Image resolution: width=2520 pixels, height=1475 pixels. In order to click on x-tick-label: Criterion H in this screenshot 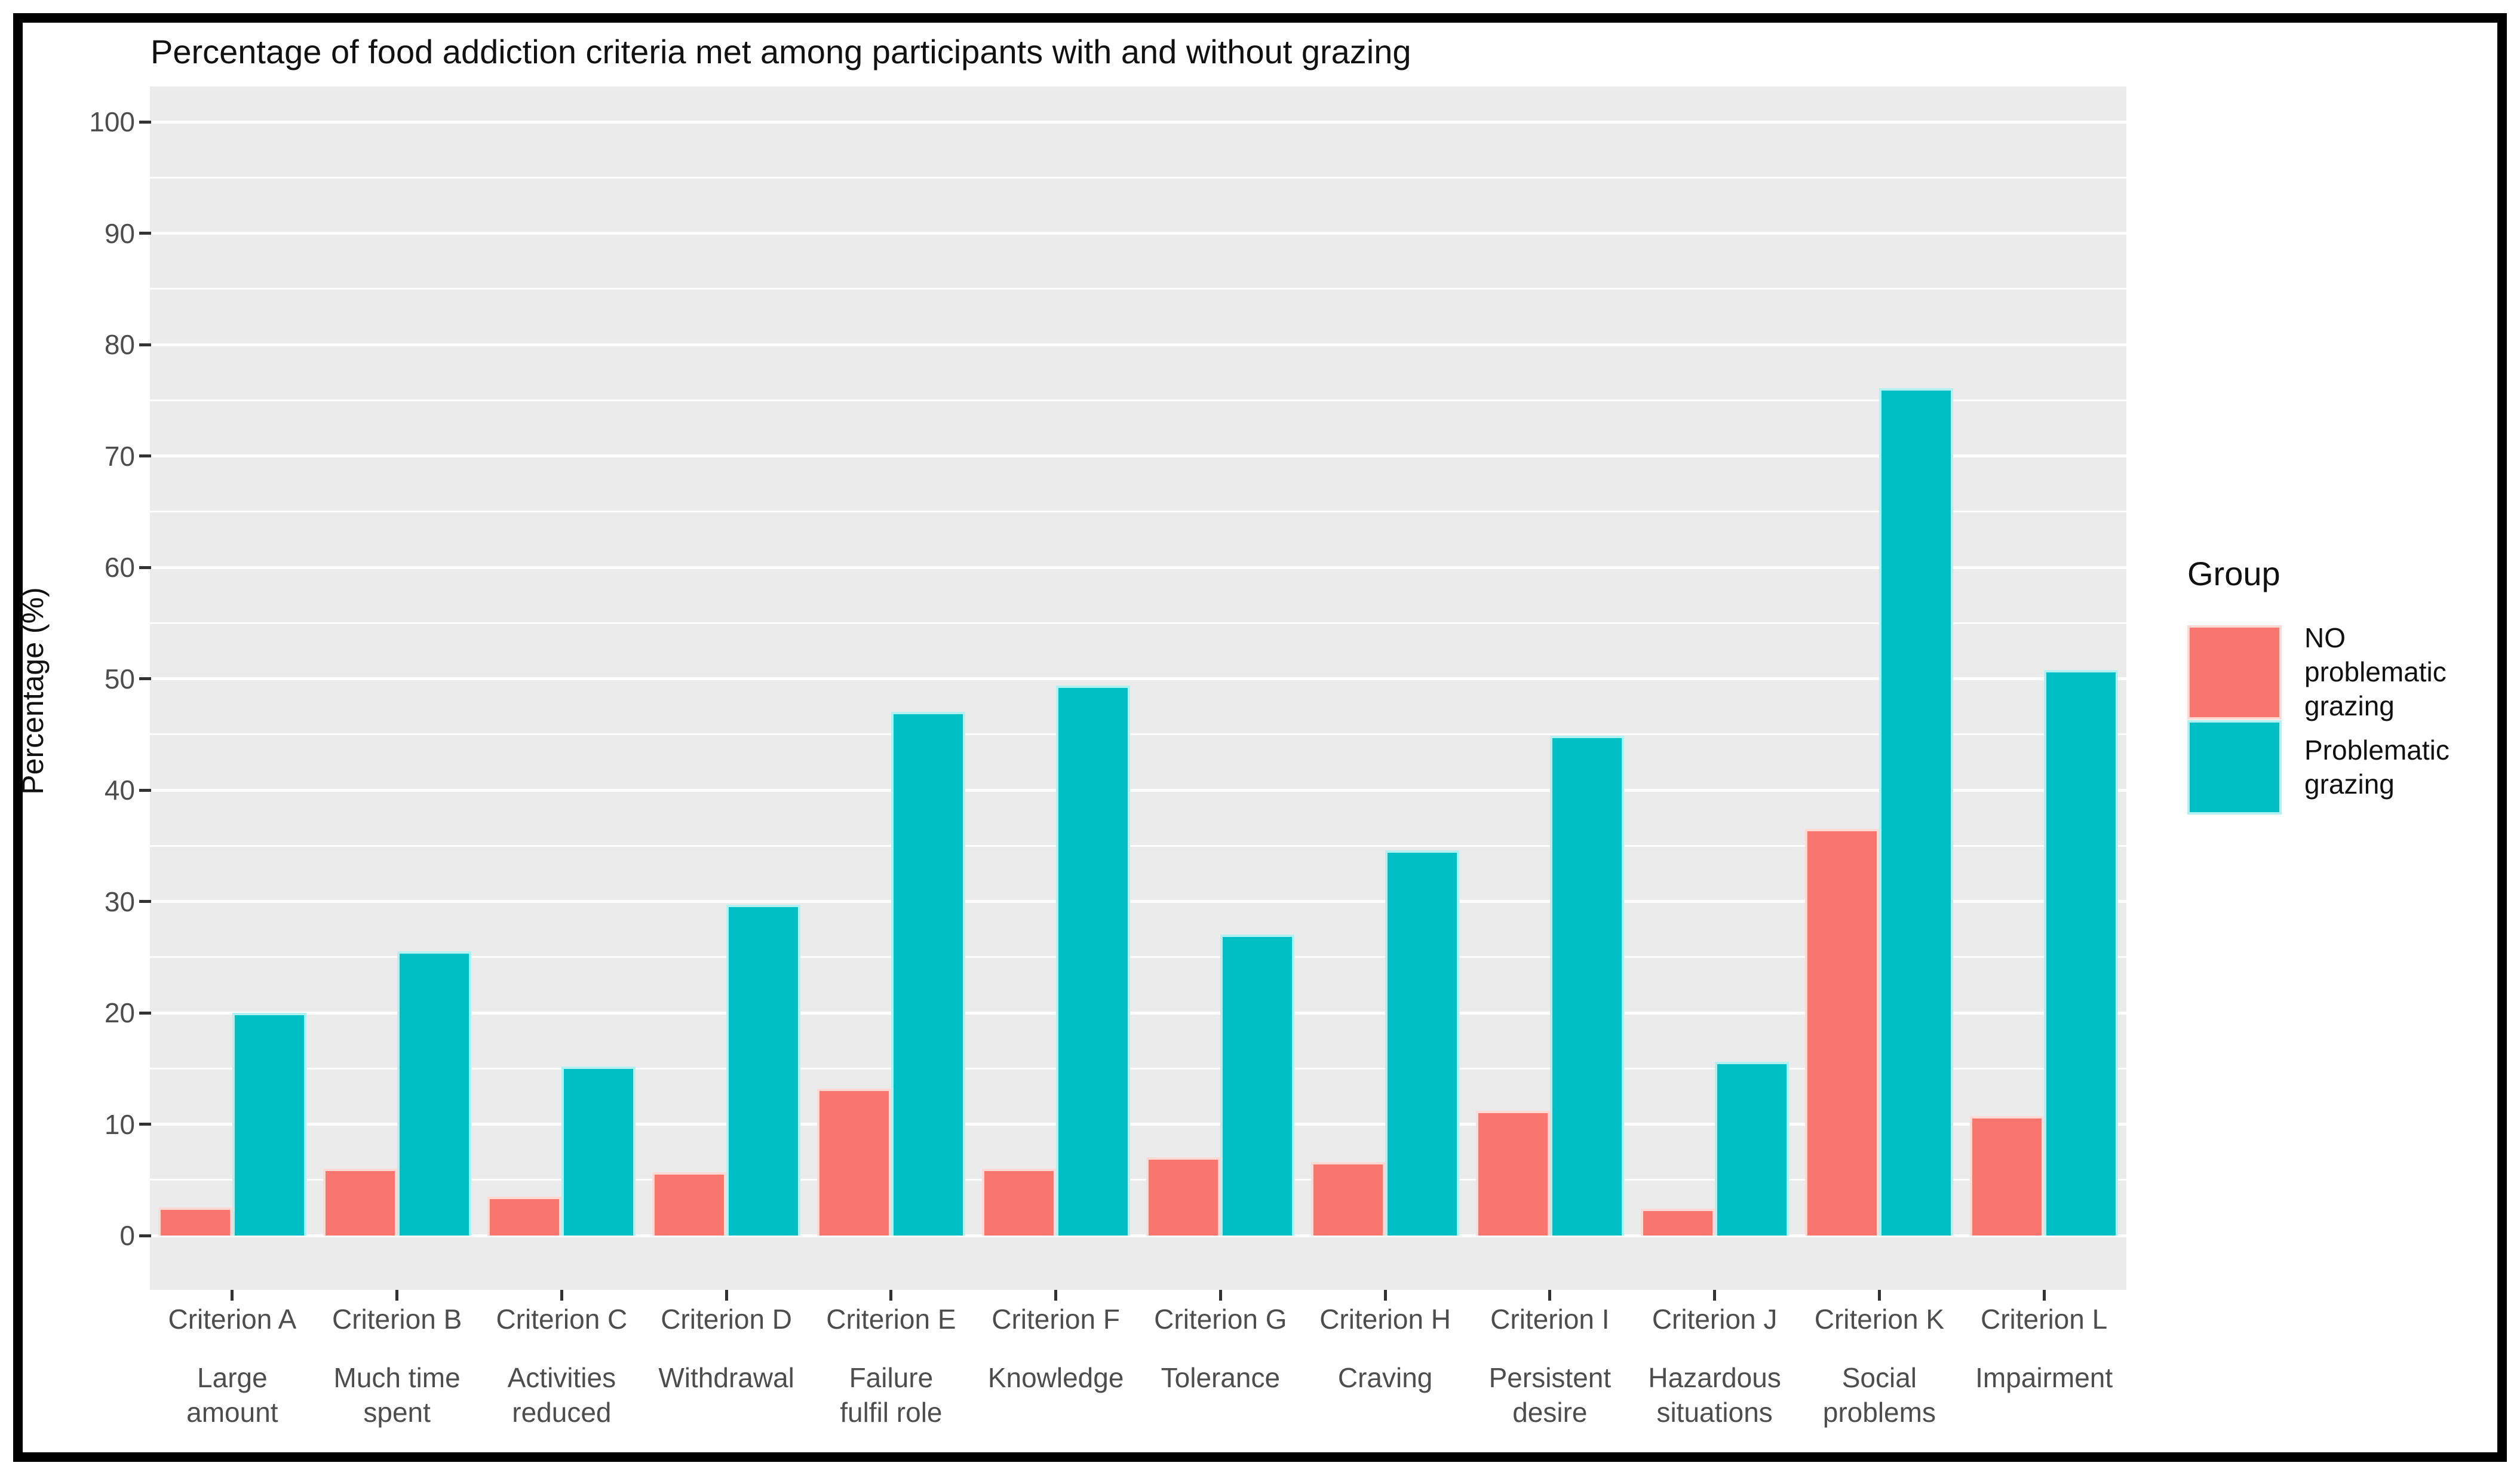, I will do `click(1385, 1320)`.